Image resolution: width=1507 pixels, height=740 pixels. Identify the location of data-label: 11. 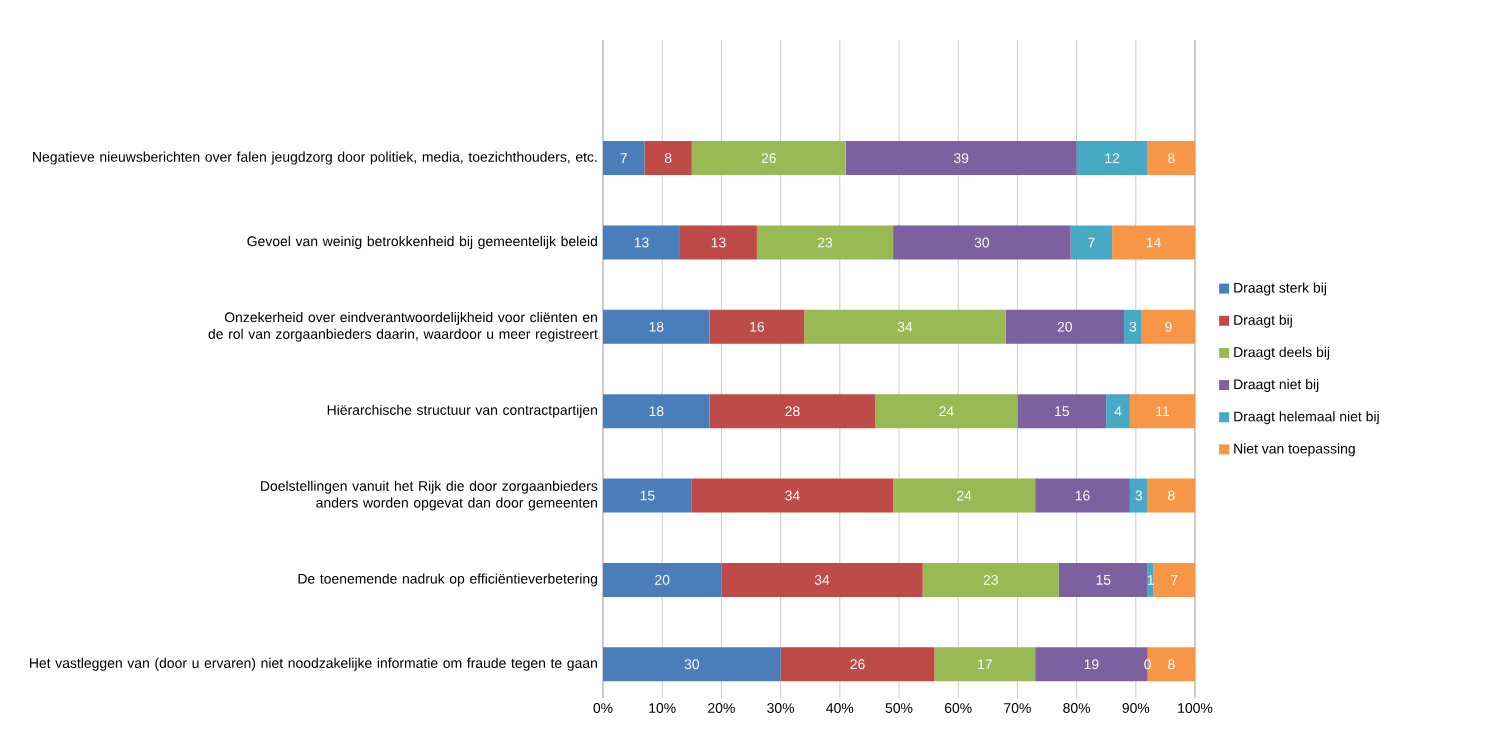
(1162, 411).